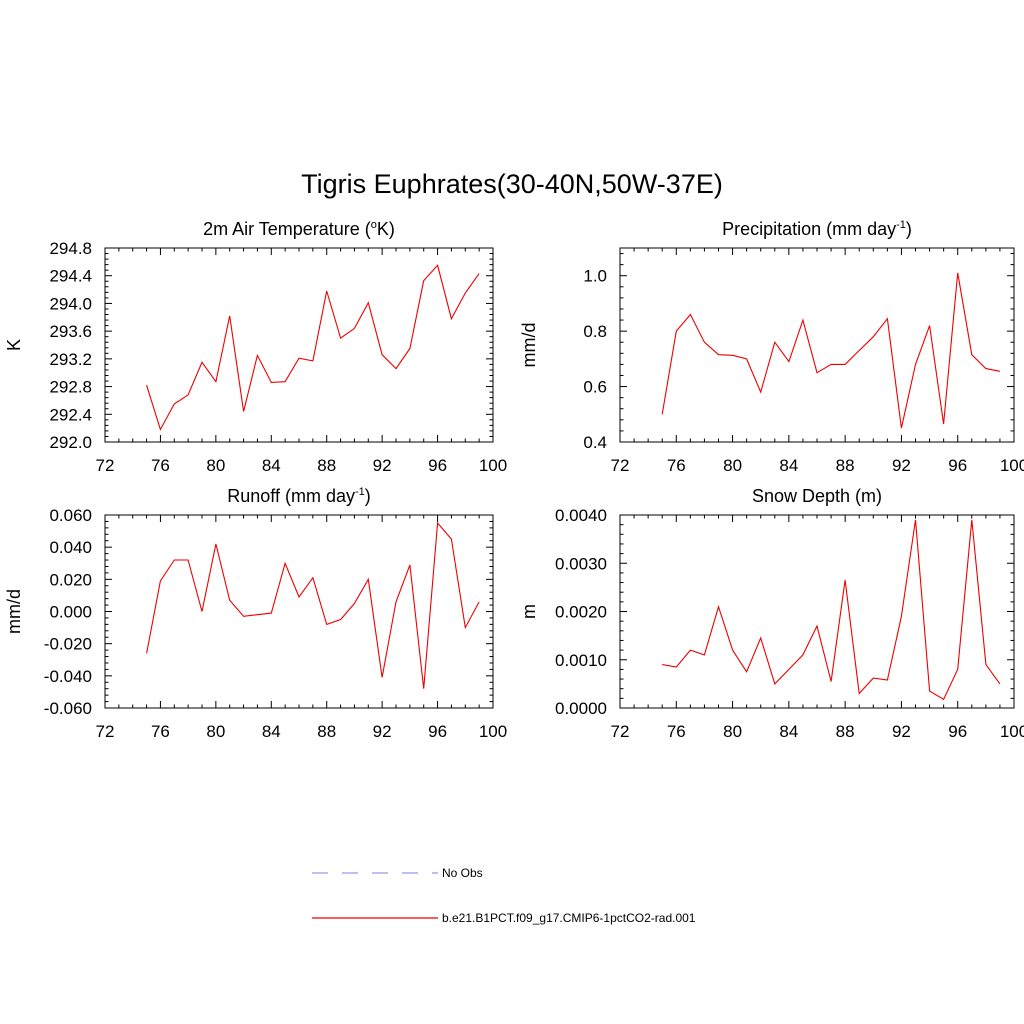 This screenshot has height=1024, width=1024. Describe the element at coordinates (70, 359) in the screenshot. I see `temperature-ytick-label: 293.2` at that location.